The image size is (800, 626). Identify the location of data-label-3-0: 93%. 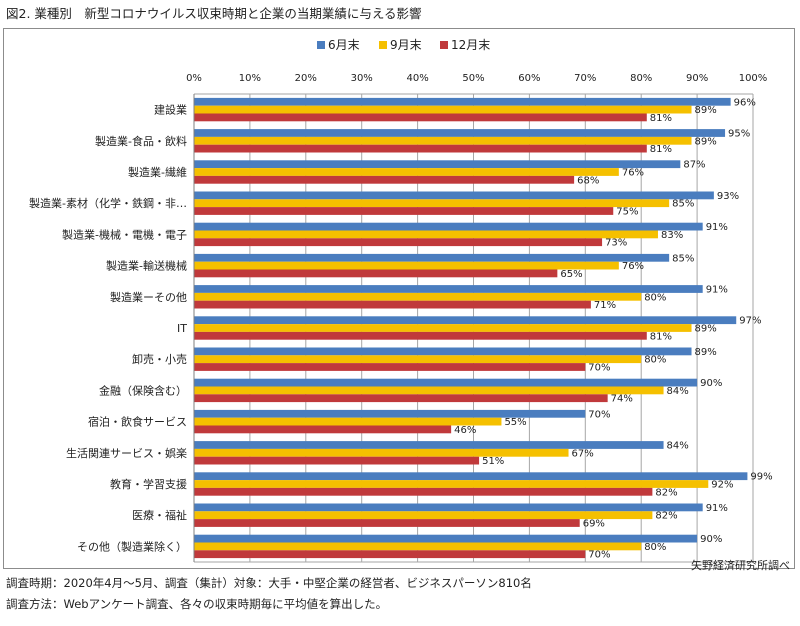
(728, 196).